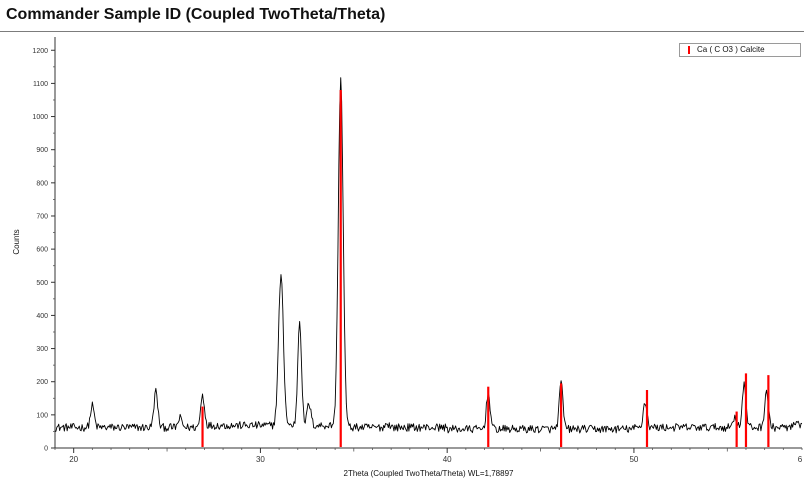 Image resolution: width=804 pixels, height=488 pixels. What do you see at coordinates (40, 84) in the screenshot?
I see `y-tick-label: 1100` at bounding box center [40, 84].